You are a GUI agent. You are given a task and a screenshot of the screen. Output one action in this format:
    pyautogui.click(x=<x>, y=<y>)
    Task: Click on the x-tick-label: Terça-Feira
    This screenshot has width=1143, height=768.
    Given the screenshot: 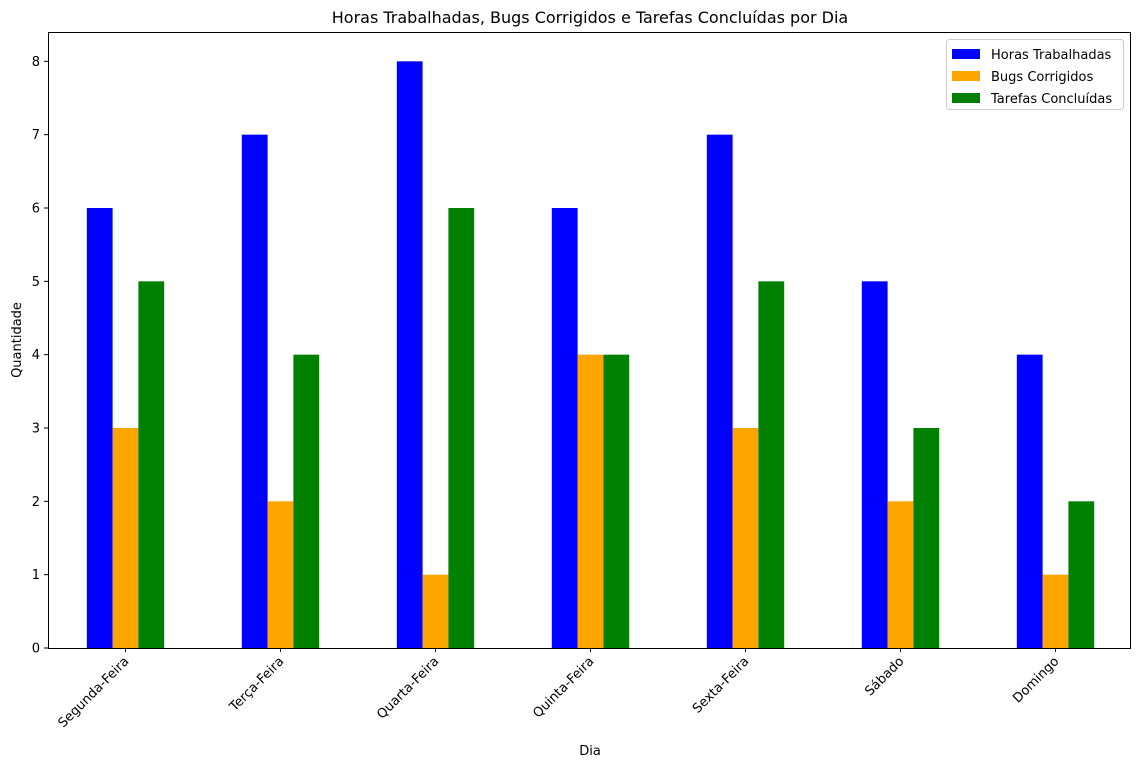 What is the action you would take?
    pyautogui.click(x=256, y=684)
    